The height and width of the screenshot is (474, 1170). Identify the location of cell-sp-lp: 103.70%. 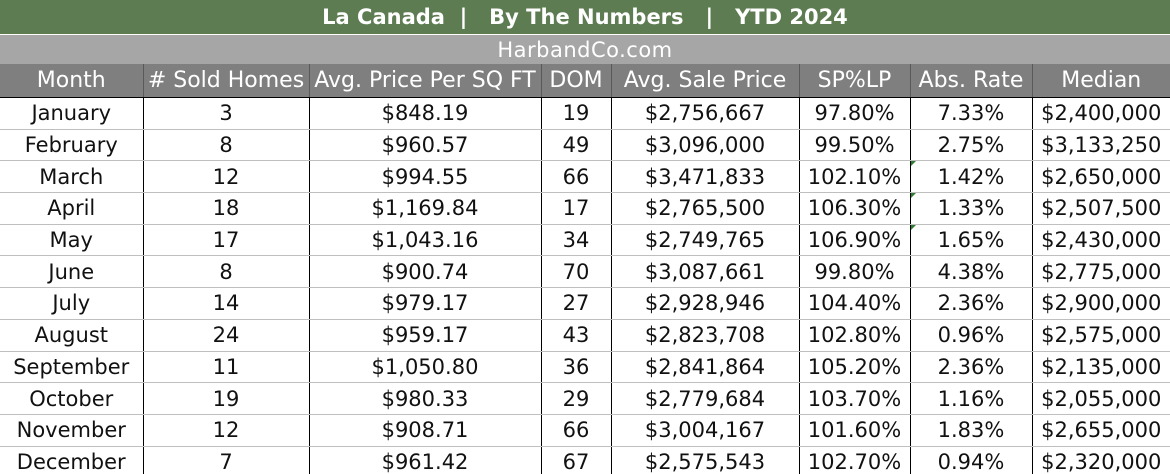
(855, 398).